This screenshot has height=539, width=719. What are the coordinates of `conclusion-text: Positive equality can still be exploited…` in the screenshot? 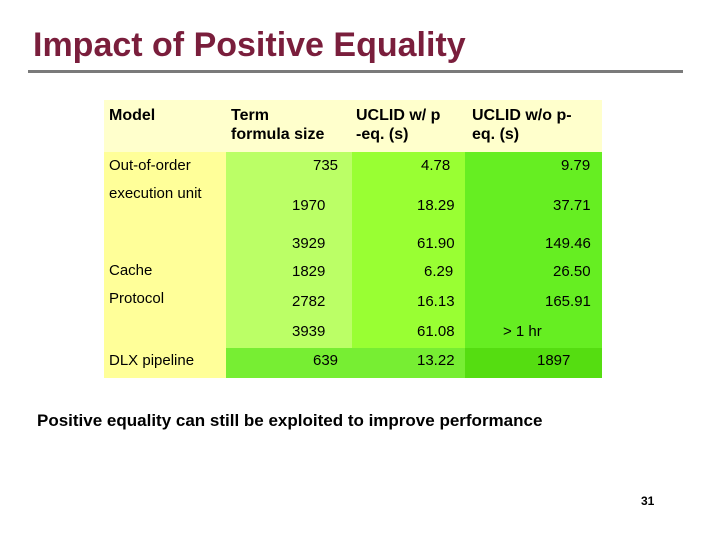 It's located at (290, 420).